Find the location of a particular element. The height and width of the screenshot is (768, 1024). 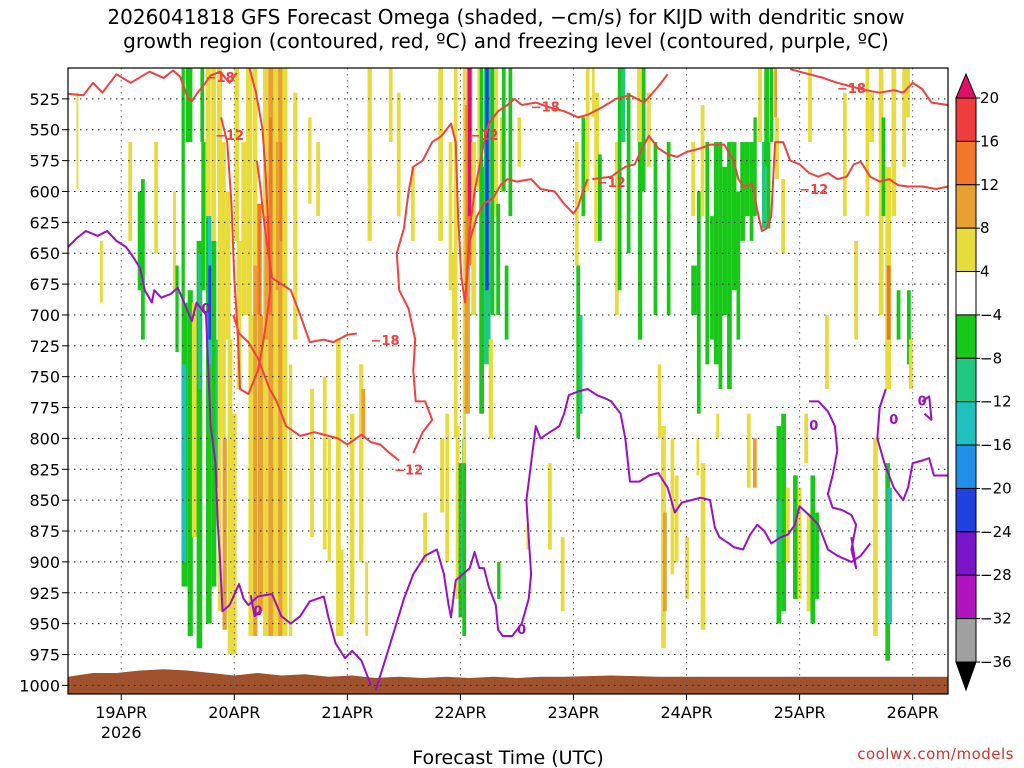

x-tick-label-24APR: 24APR is located at coordinates (687, 712).